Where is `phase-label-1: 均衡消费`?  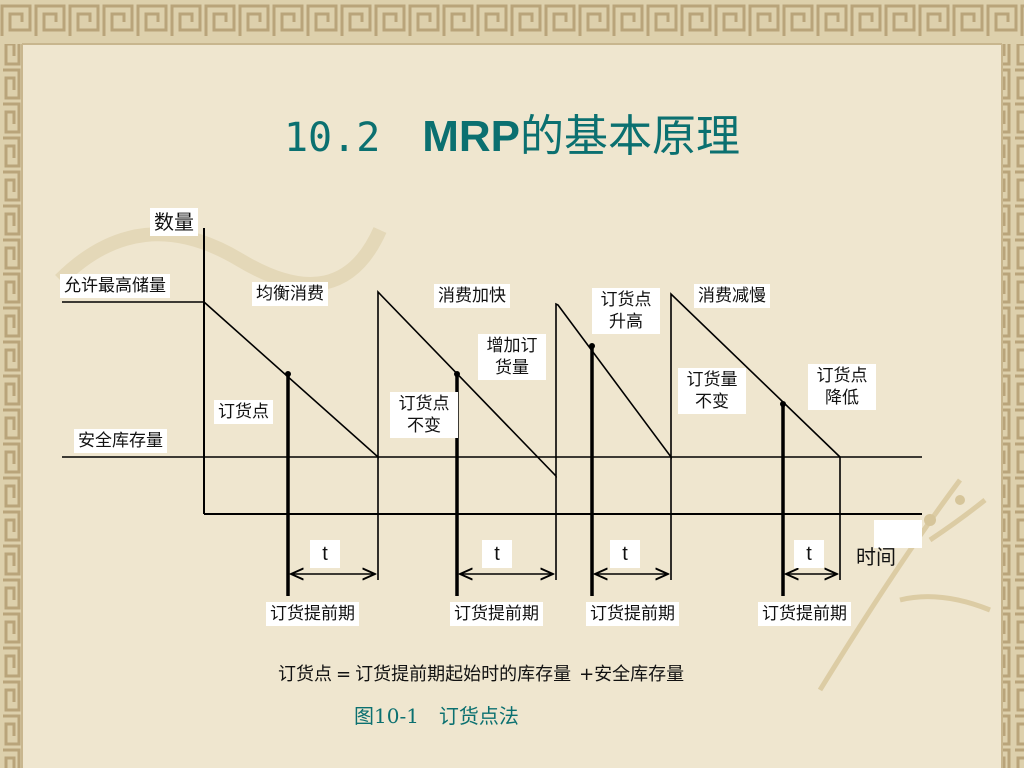 phase-label-1: 均衡消费 is located at coordinates (290, 294).